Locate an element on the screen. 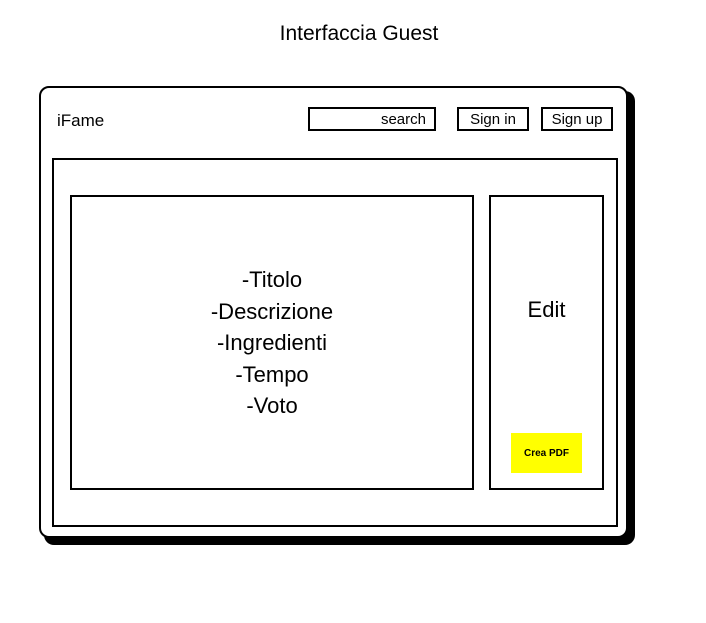  create-pdf-button: Crea PDF is located at coordinates (546, 453).